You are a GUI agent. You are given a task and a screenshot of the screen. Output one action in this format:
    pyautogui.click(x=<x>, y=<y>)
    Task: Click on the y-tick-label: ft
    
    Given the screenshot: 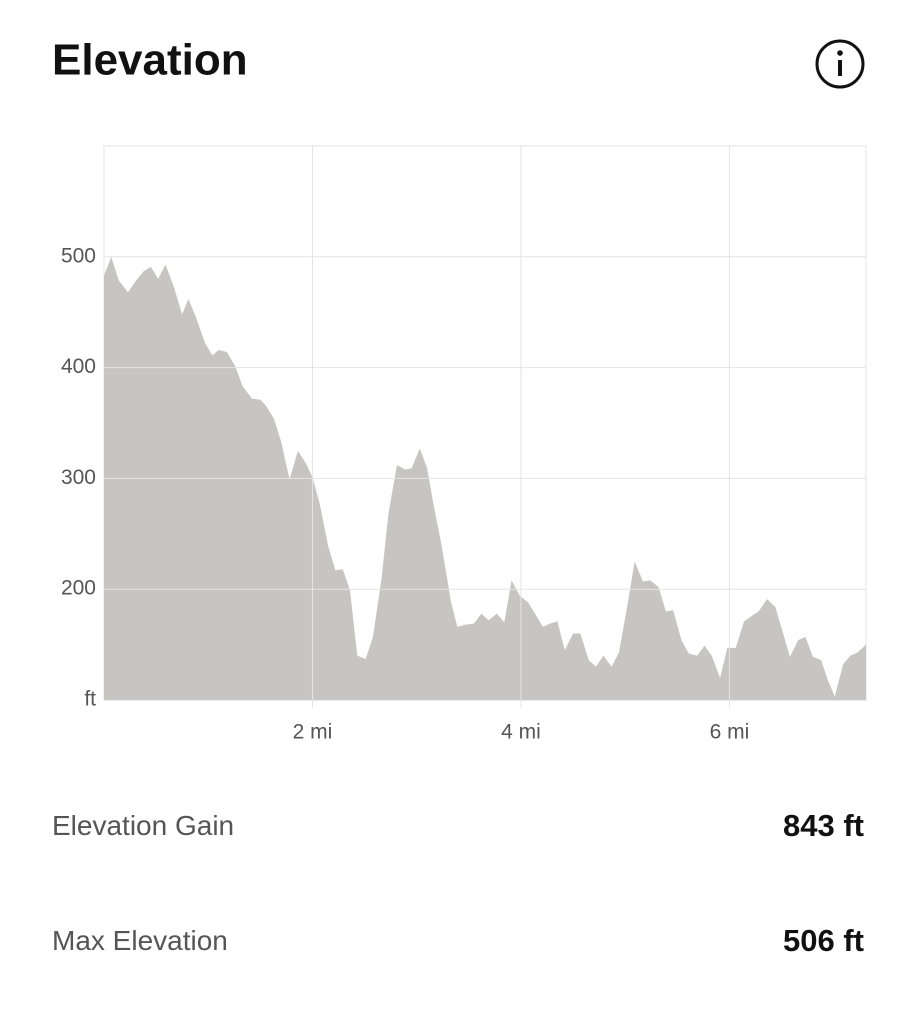 What is the action you would take?
    pyautogui.click(x=90, y=699)
    